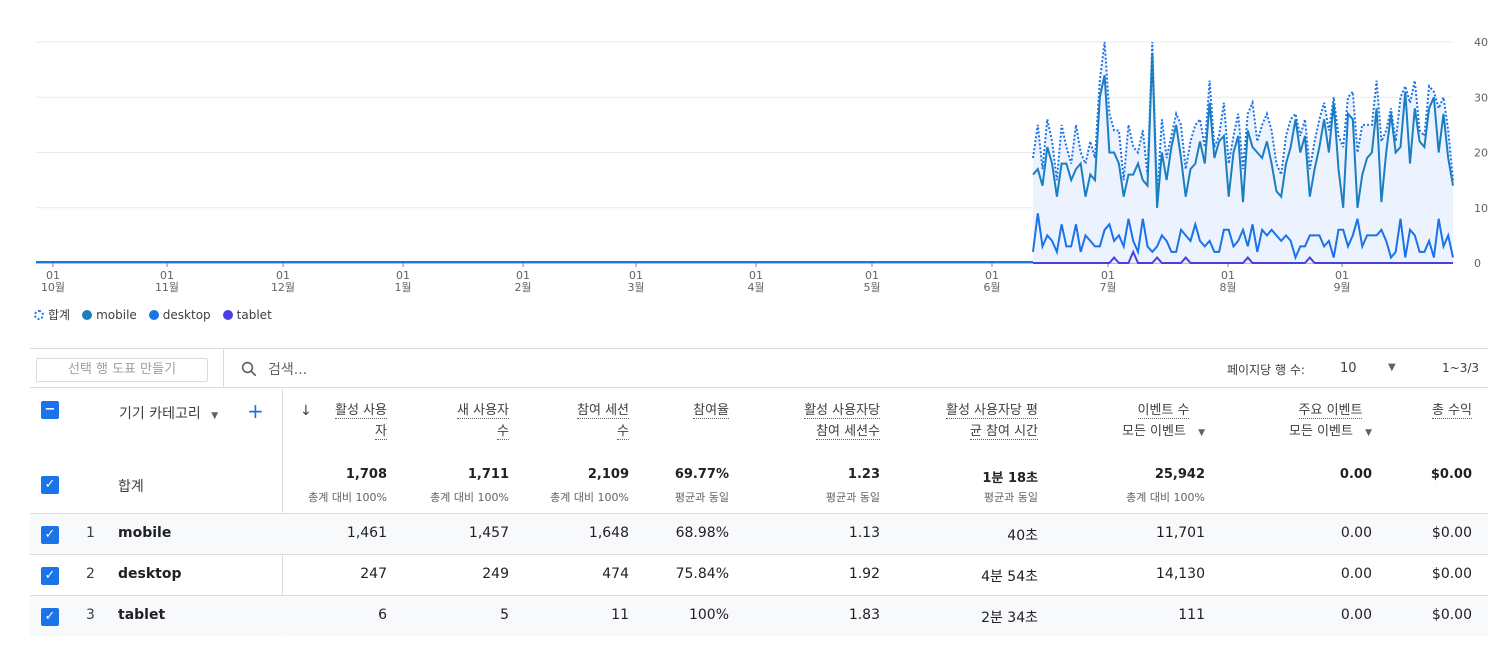 This screenshot has width=1511, height=647. What do you see at coordinates (503, 432) in the screenshot?
I see `col-header-new-users-l2: 수` at bounding box center [503, 432].